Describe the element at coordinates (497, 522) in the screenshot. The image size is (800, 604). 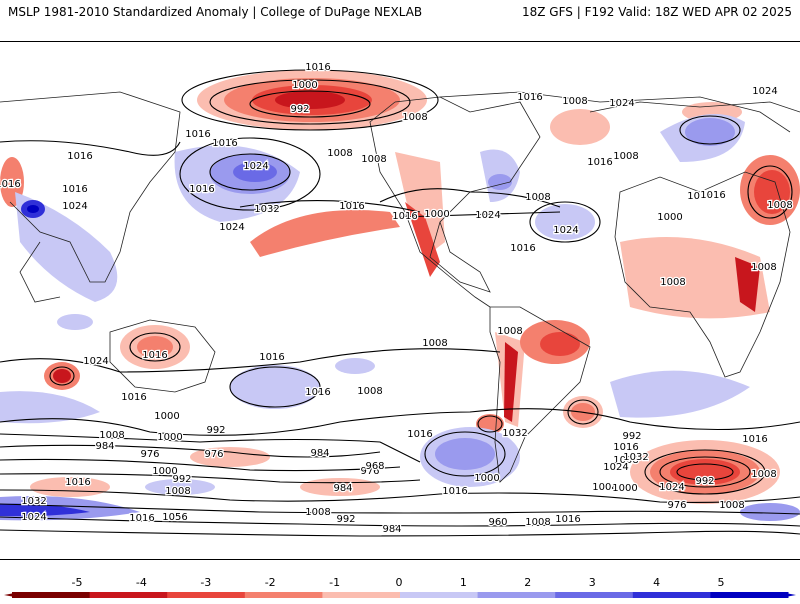
I see `isobar-label: 960` at that location.